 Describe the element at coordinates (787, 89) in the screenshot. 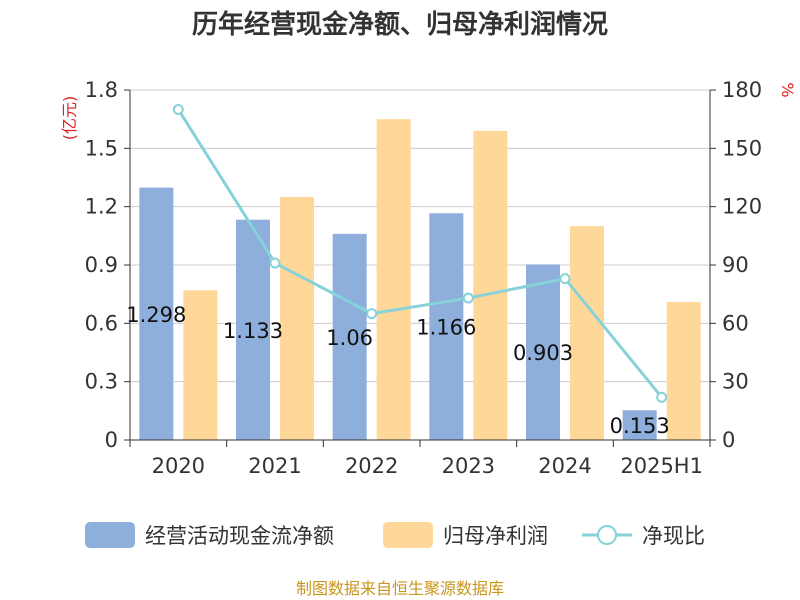

I see `right-axis-unit: %` at that location.